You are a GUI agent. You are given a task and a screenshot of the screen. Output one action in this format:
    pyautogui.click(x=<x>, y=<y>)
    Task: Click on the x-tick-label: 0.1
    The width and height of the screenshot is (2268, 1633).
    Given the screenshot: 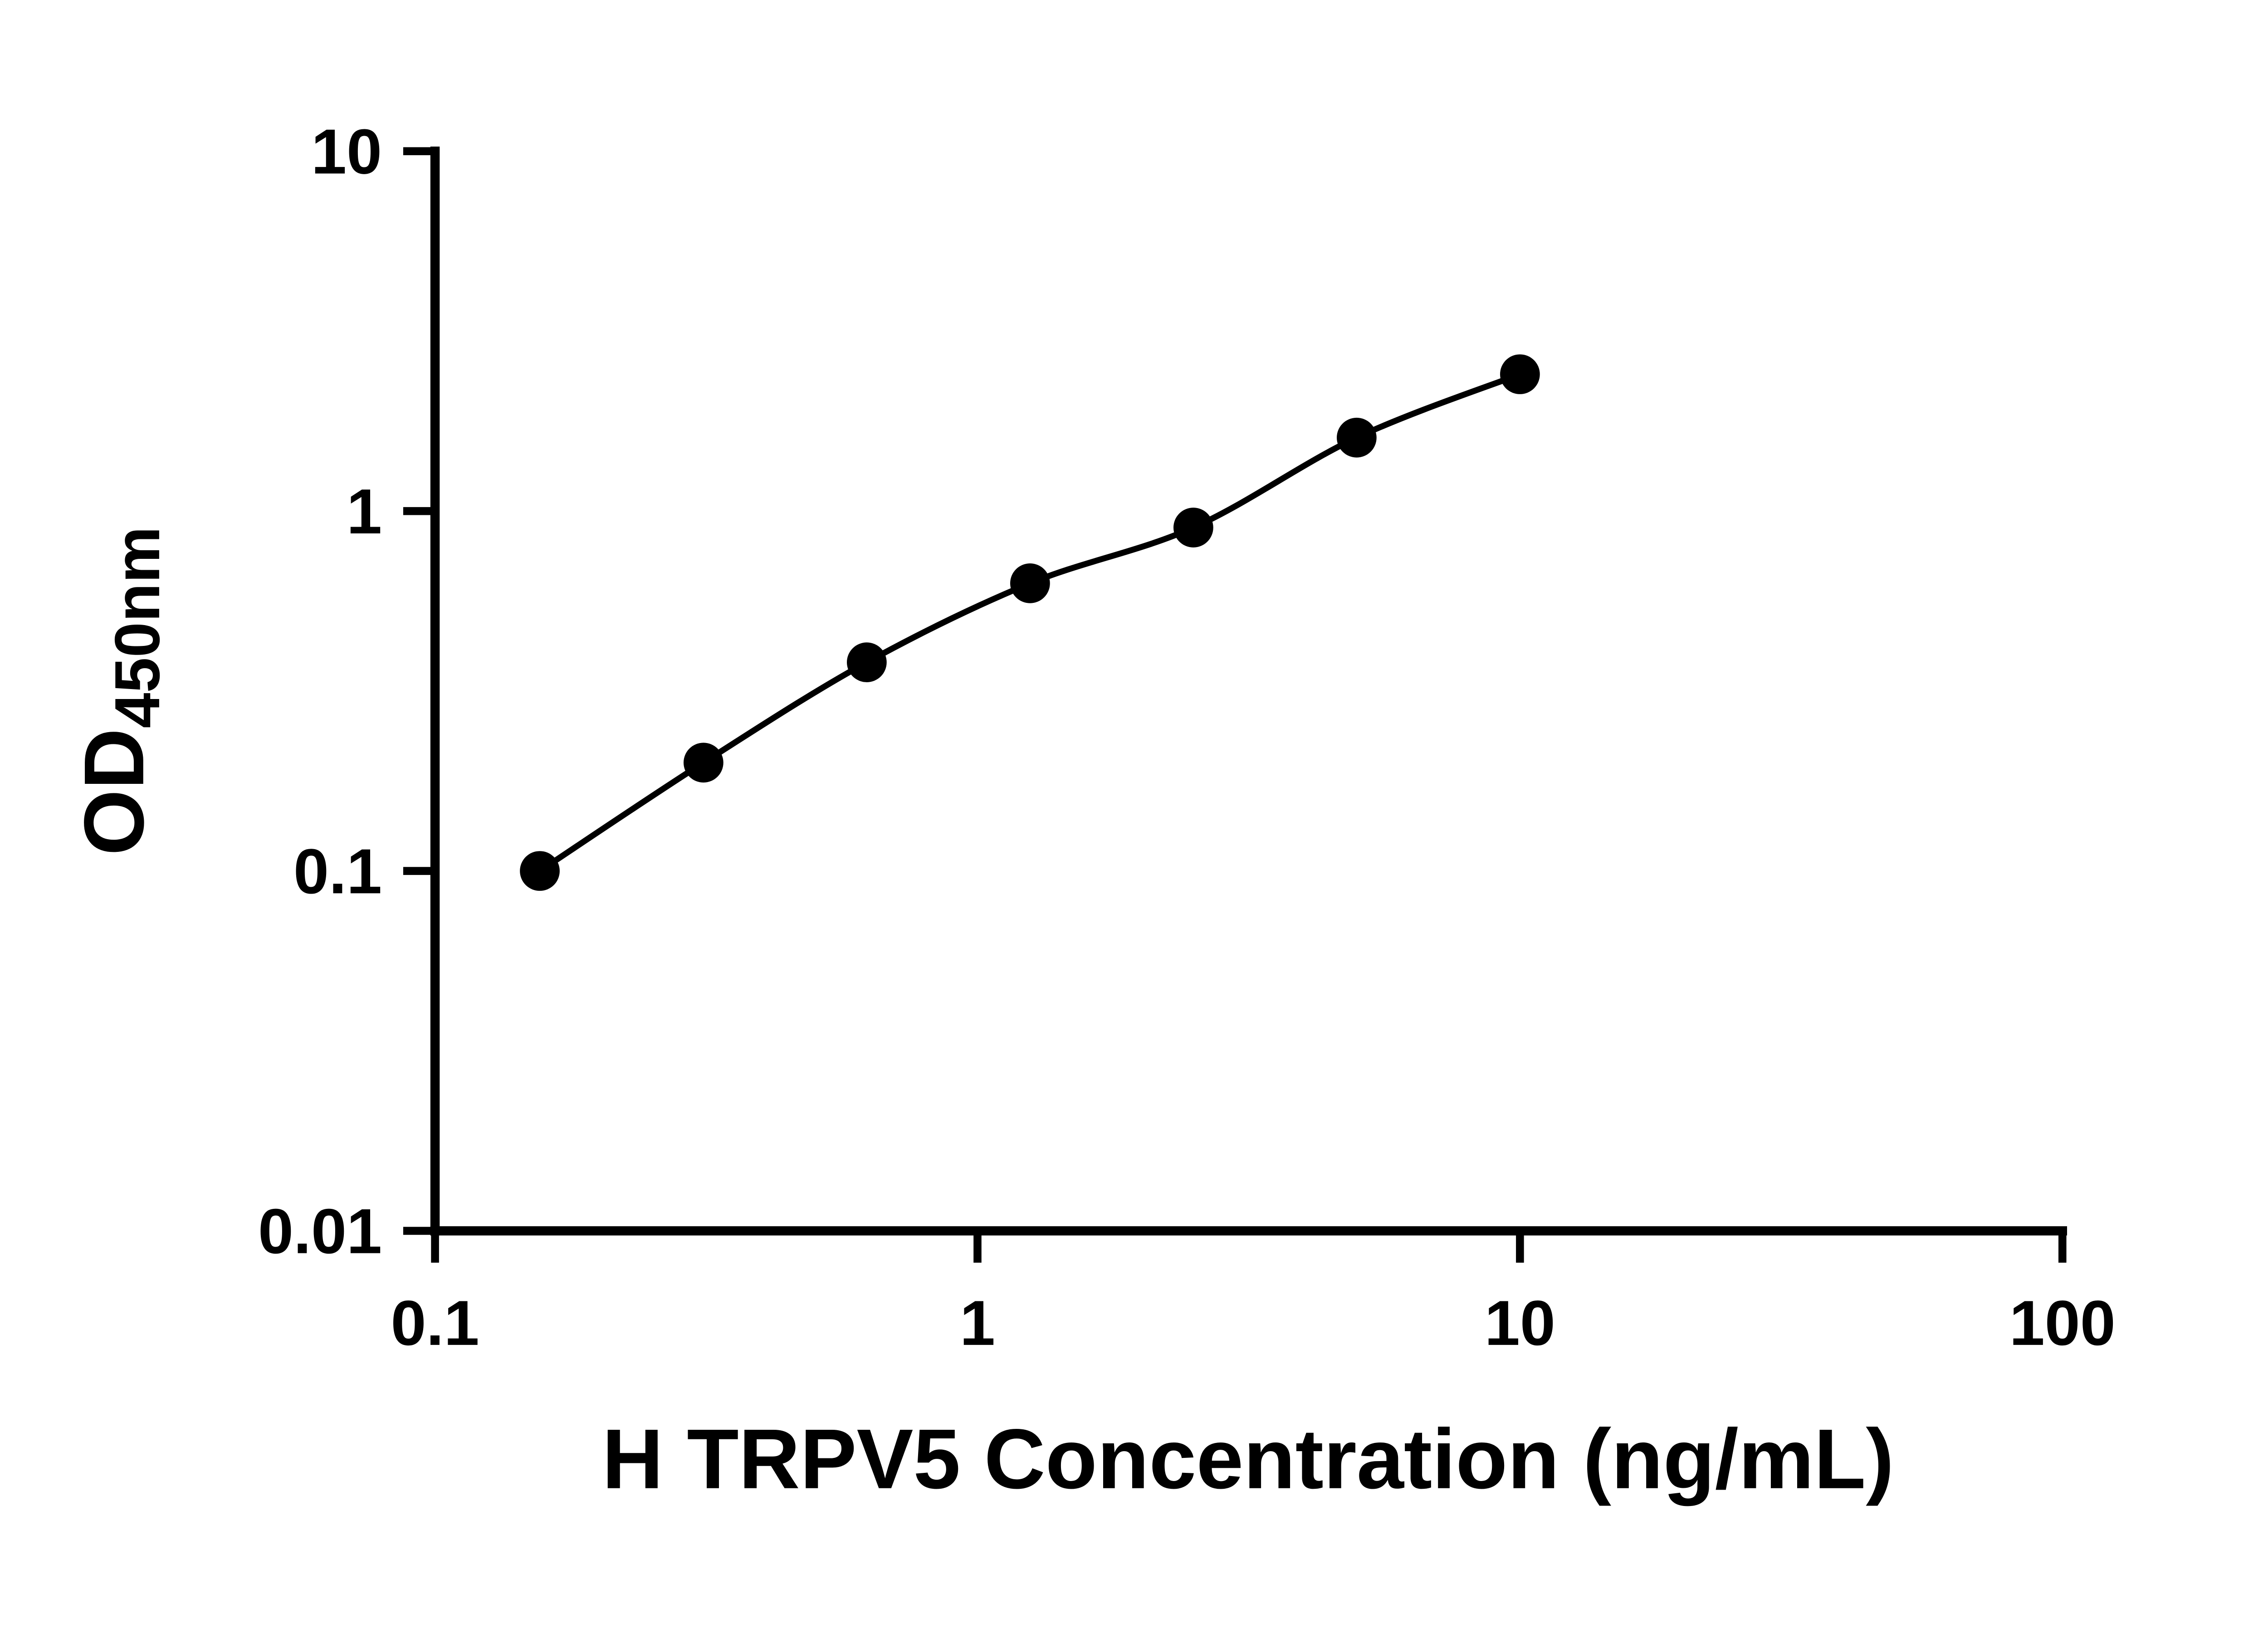 What is the action you would take?
    pyautogui.click(x=435, y=1323)
    